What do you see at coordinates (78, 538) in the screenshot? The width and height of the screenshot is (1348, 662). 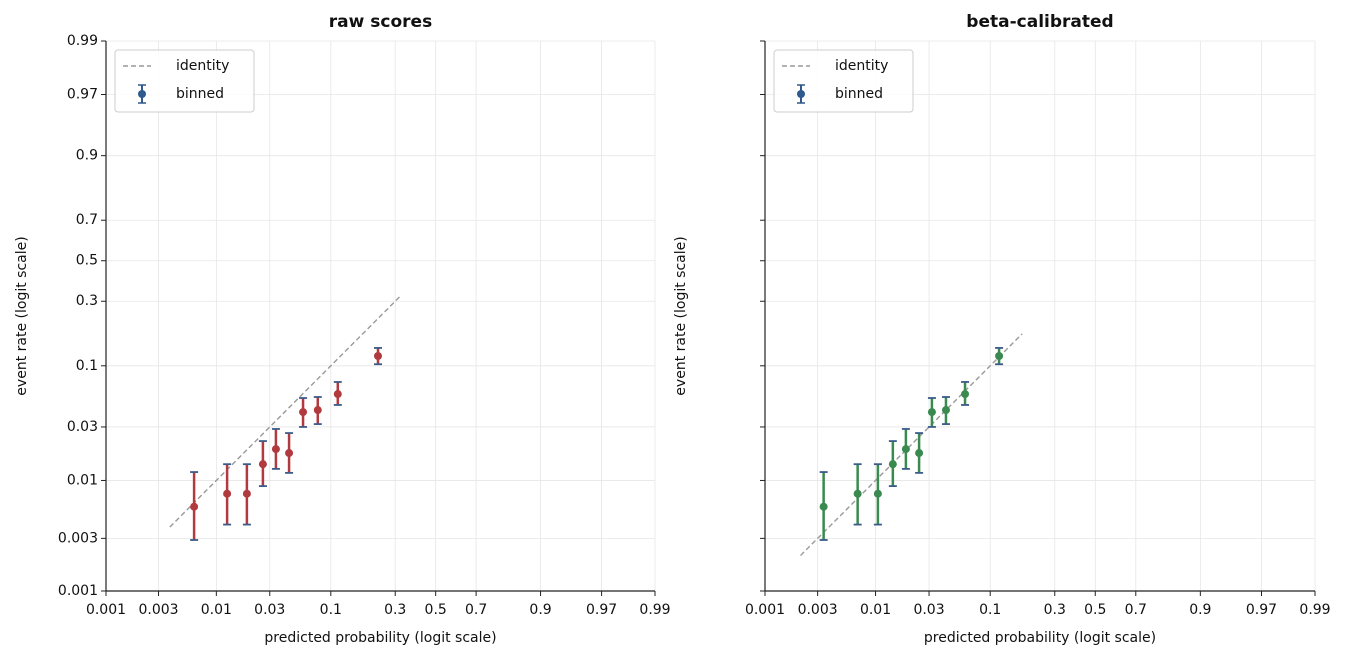 I see `y-tick-label: 0.003` at bounding box center [78, 538].